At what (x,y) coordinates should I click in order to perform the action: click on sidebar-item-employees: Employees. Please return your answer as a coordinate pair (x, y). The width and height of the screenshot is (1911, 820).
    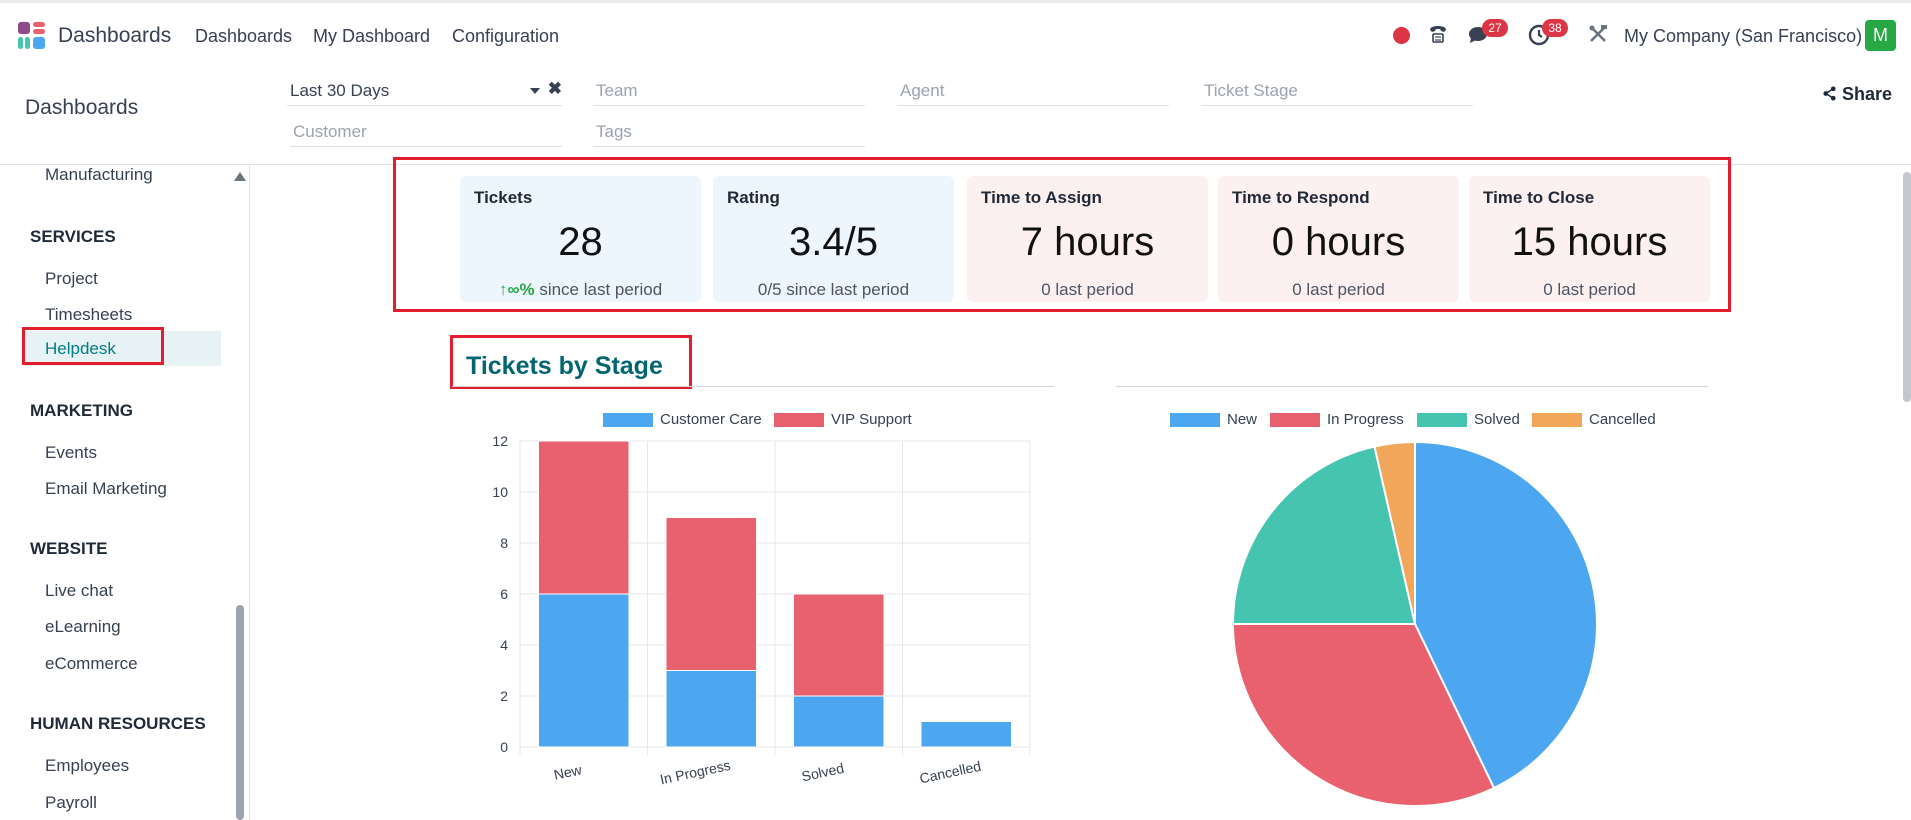
    Looking at the image, I should click on (87, 765).